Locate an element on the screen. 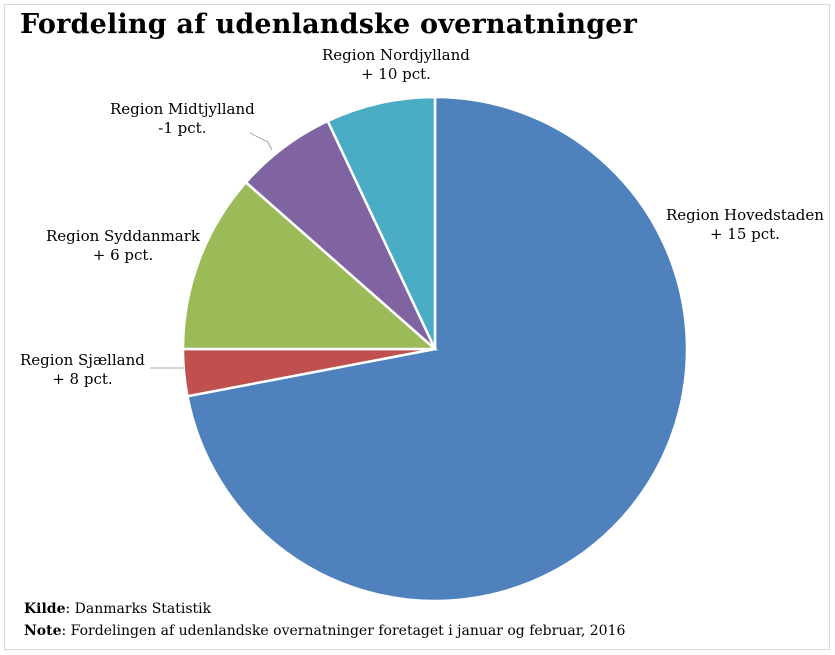 Image resolution: width=835 pixels, height=655 pixels. label-nordjylland-change: + 10 pct. is located at coordinates (395, 74).